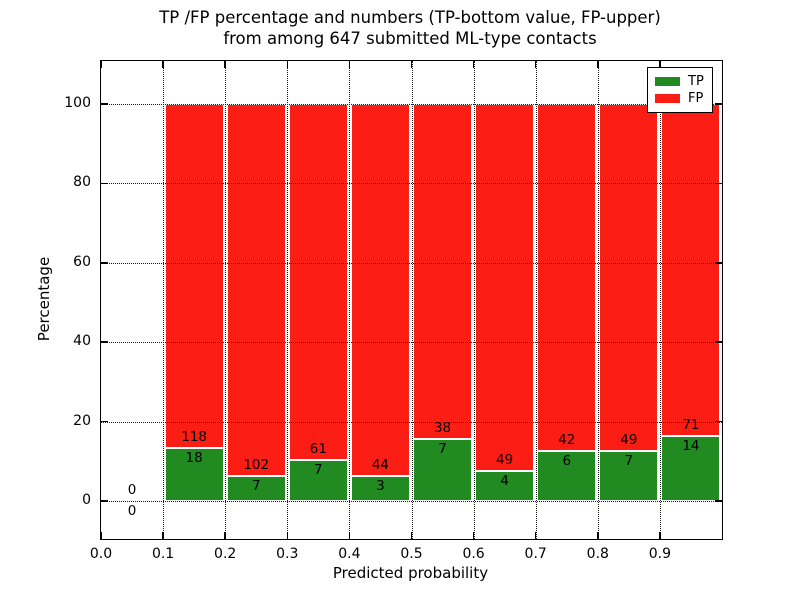 The image size is (800, 600). Describe the element at coordinates (318, 449) in the screenshot. I see `fp-count-label: 61` at that location.